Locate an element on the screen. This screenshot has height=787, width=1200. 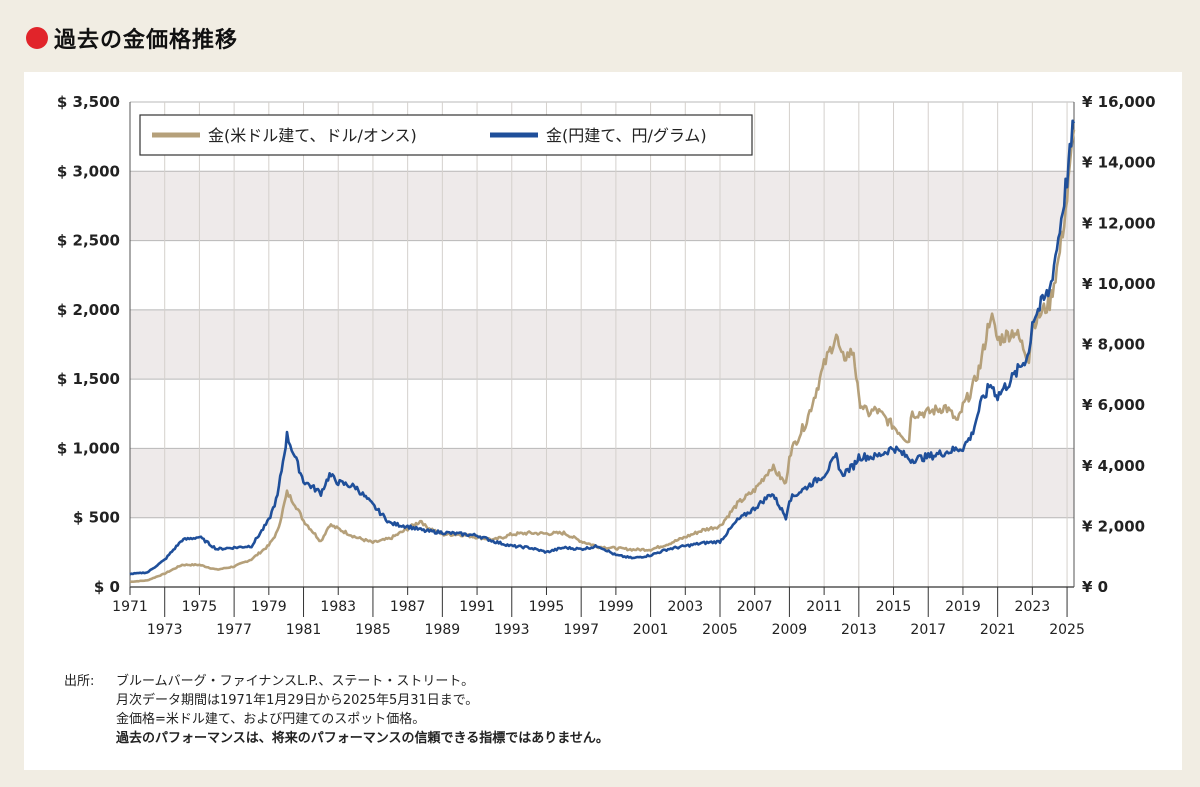
x-tick-label: 2013 is located at coordinates (859, 630).